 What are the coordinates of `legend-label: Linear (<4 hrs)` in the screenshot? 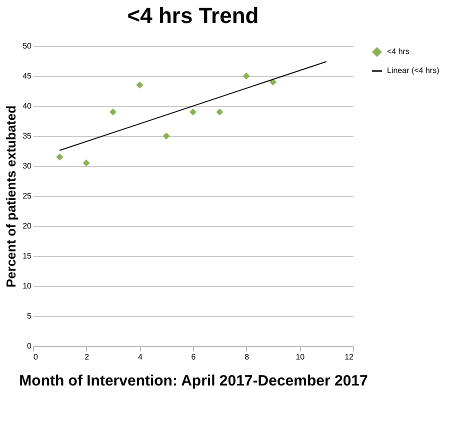 It's located at (413, 70).